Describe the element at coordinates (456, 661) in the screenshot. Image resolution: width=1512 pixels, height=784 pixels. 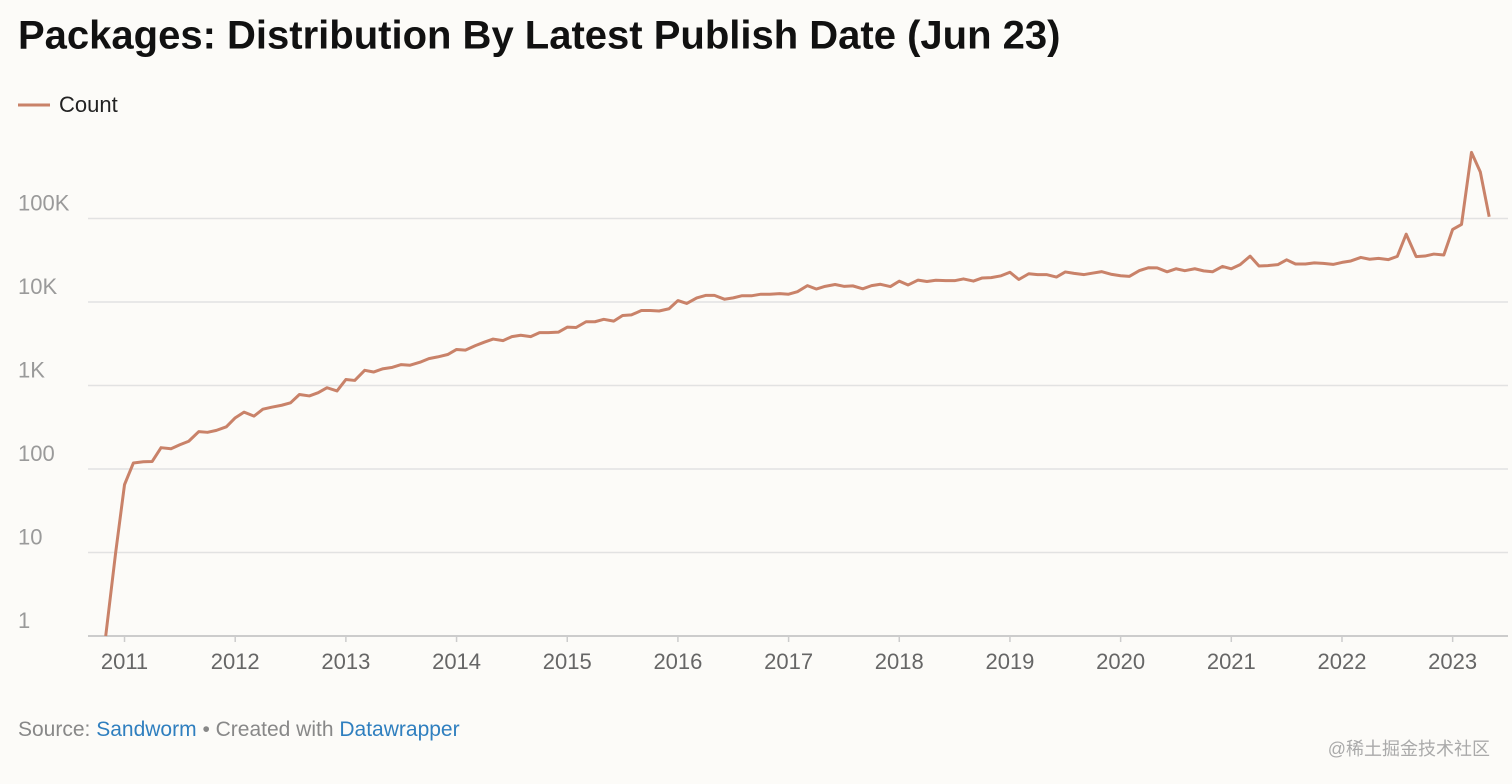
I see `x-tick-label: 2014` at that location.